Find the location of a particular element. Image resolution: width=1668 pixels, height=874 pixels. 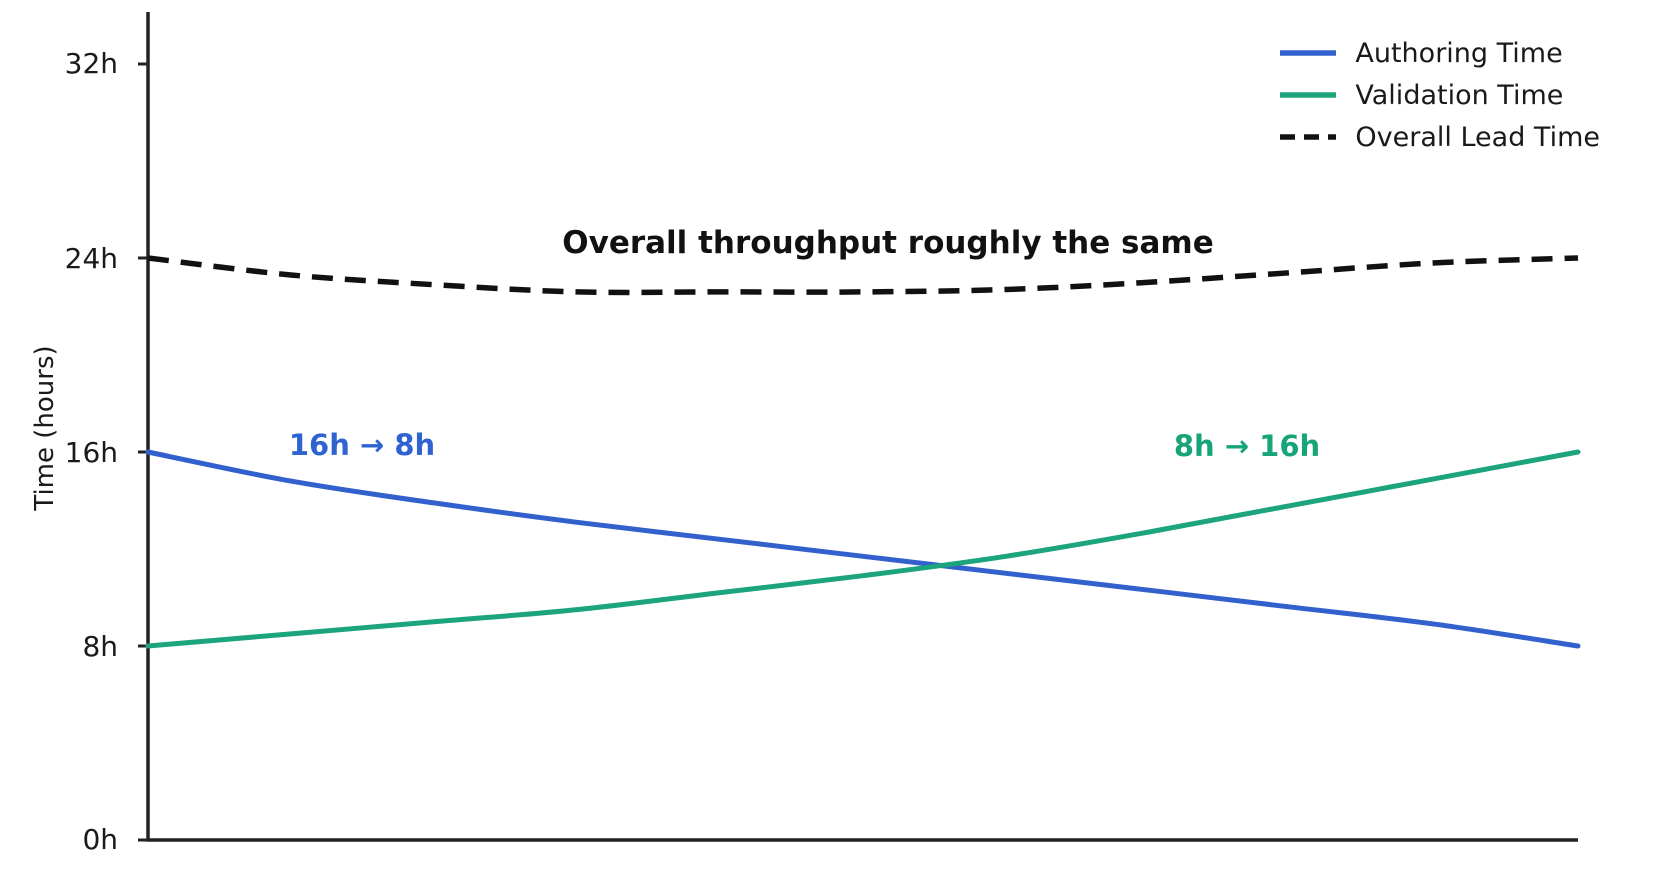

validation-line-swatch is located at coordinates (1308, 95).